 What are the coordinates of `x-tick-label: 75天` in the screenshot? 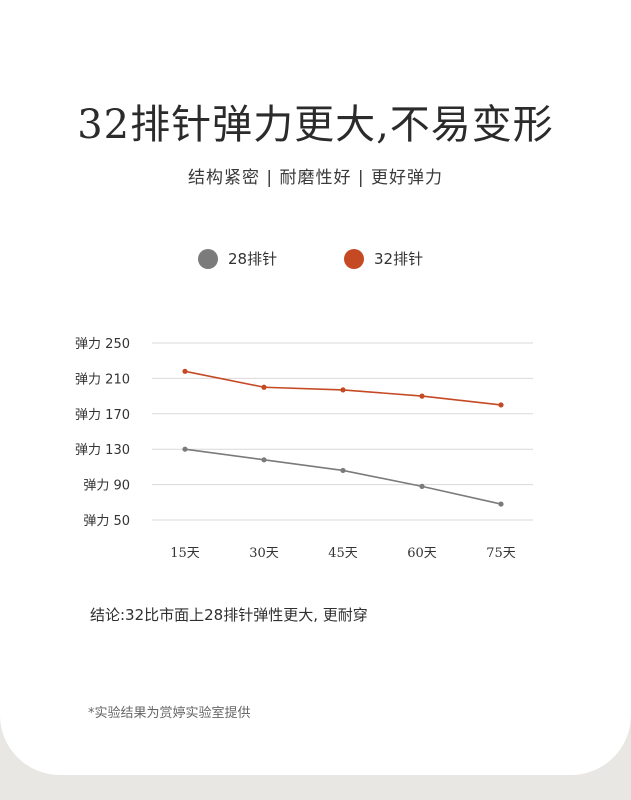 It's located at (501, 553).